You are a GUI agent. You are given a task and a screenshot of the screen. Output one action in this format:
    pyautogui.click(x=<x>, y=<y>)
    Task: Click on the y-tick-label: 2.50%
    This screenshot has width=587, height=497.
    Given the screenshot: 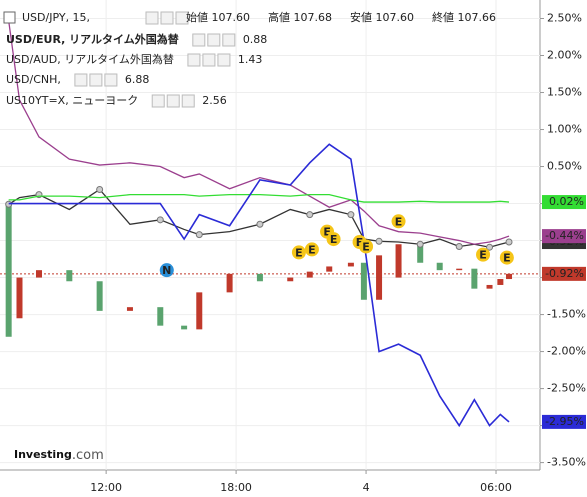 What is the action you would take?
    pyautogui.click(x=564, y=18)
    